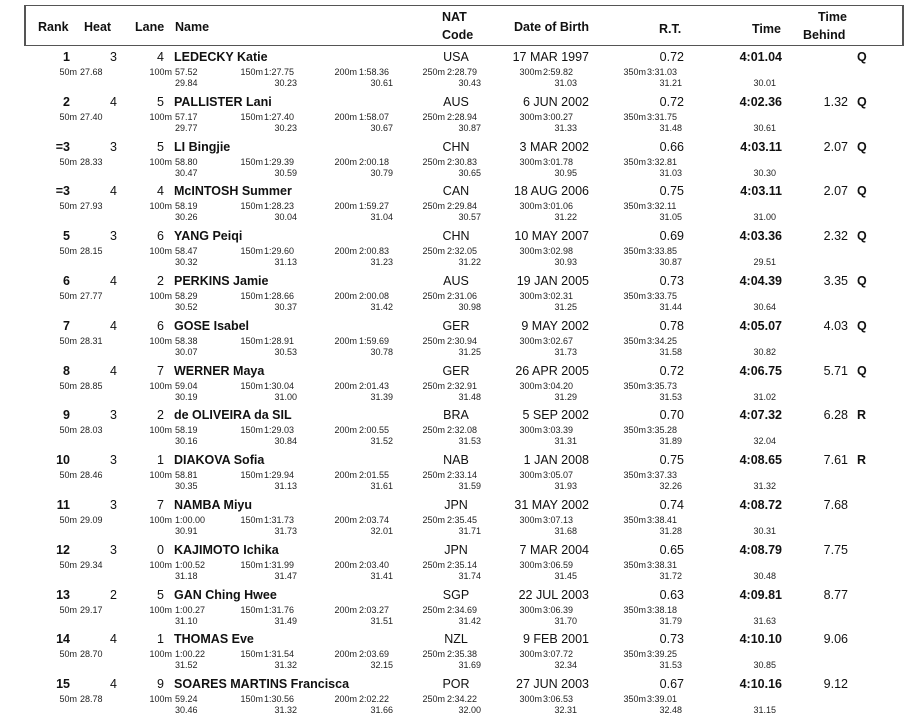  I want to click on lap-split: 31.93, so click(565, 486).